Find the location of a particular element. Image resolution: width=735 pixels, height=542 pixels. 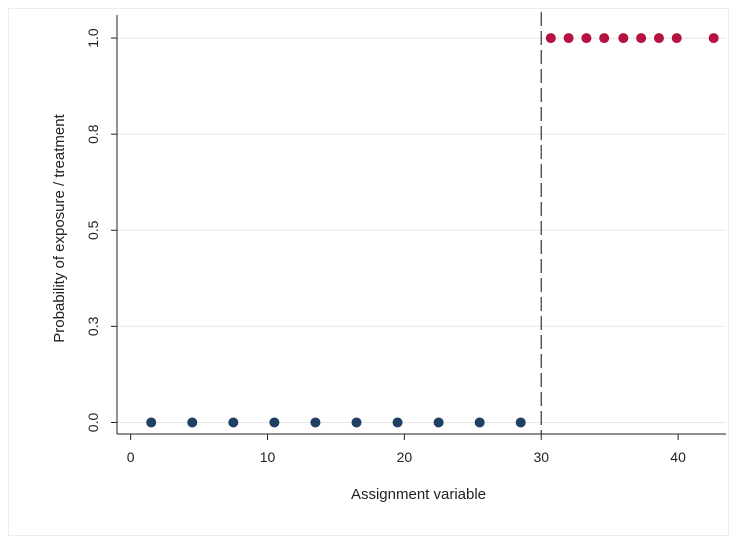

x-tick-label: 30 is located at coordinates (541, 457).